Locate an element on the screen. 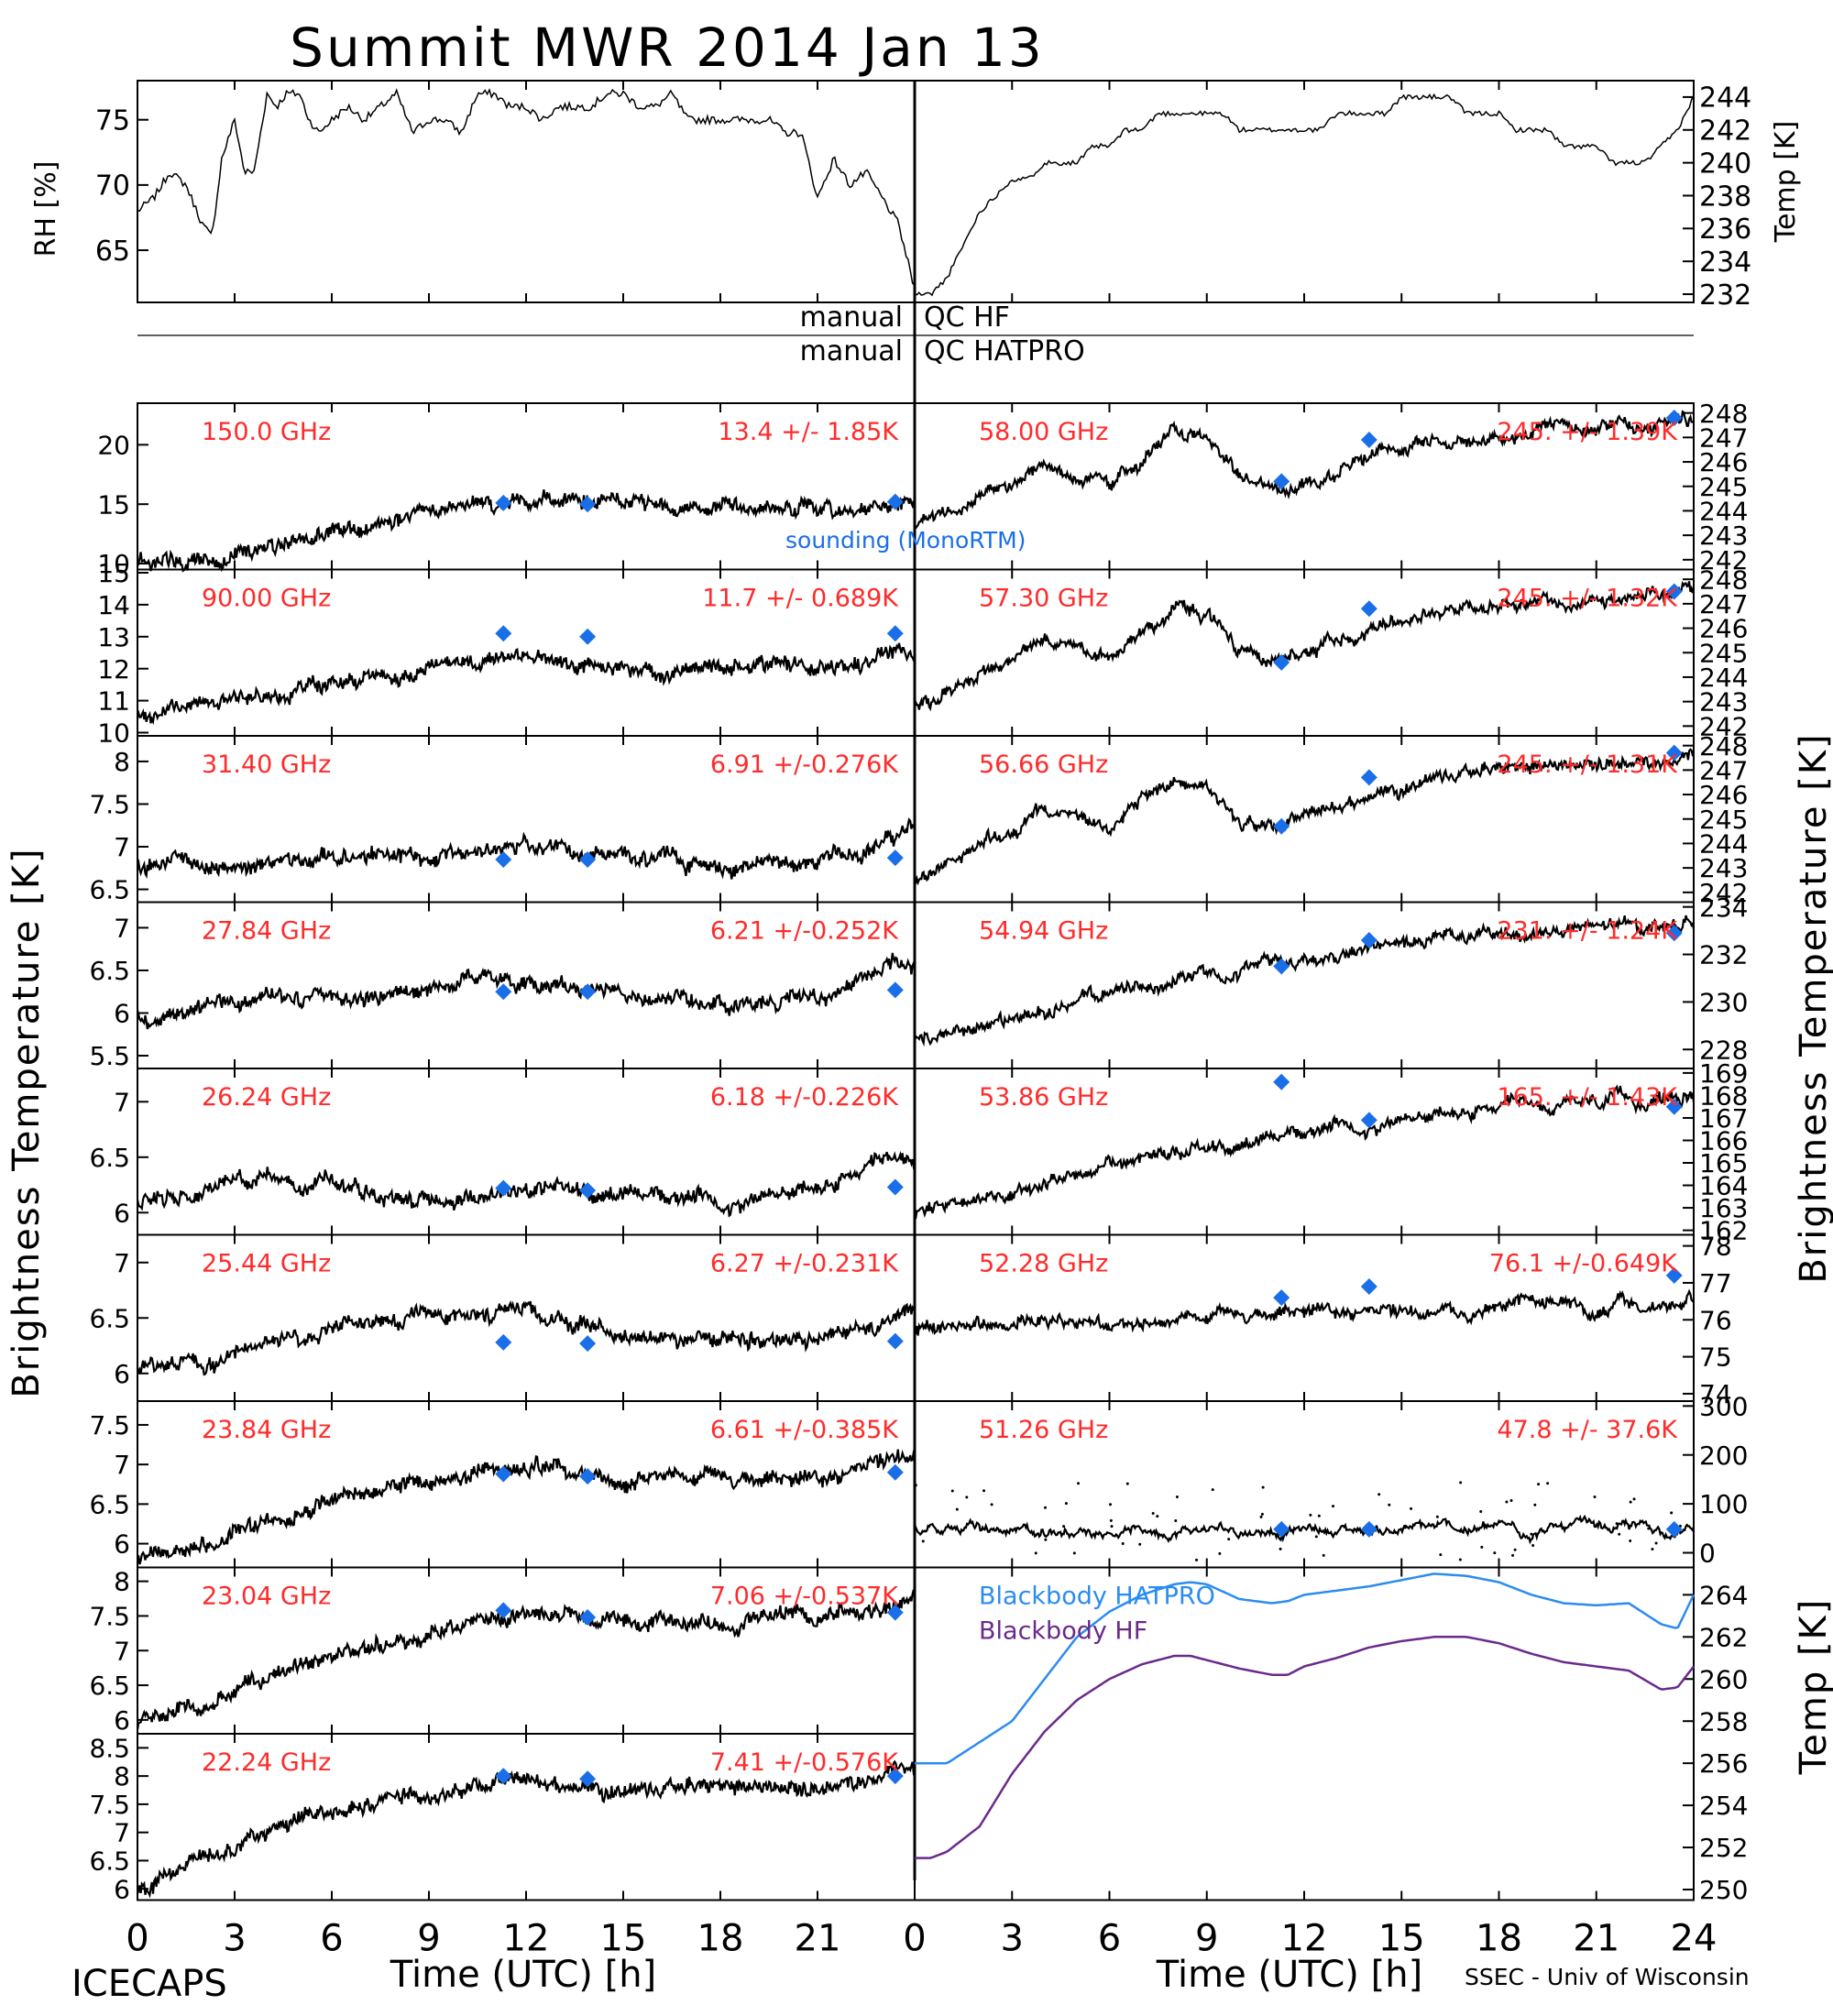 This screenshot has height=2016, width=1833. ch90-ytick-label: 13 is located at coordinates (113, 637).